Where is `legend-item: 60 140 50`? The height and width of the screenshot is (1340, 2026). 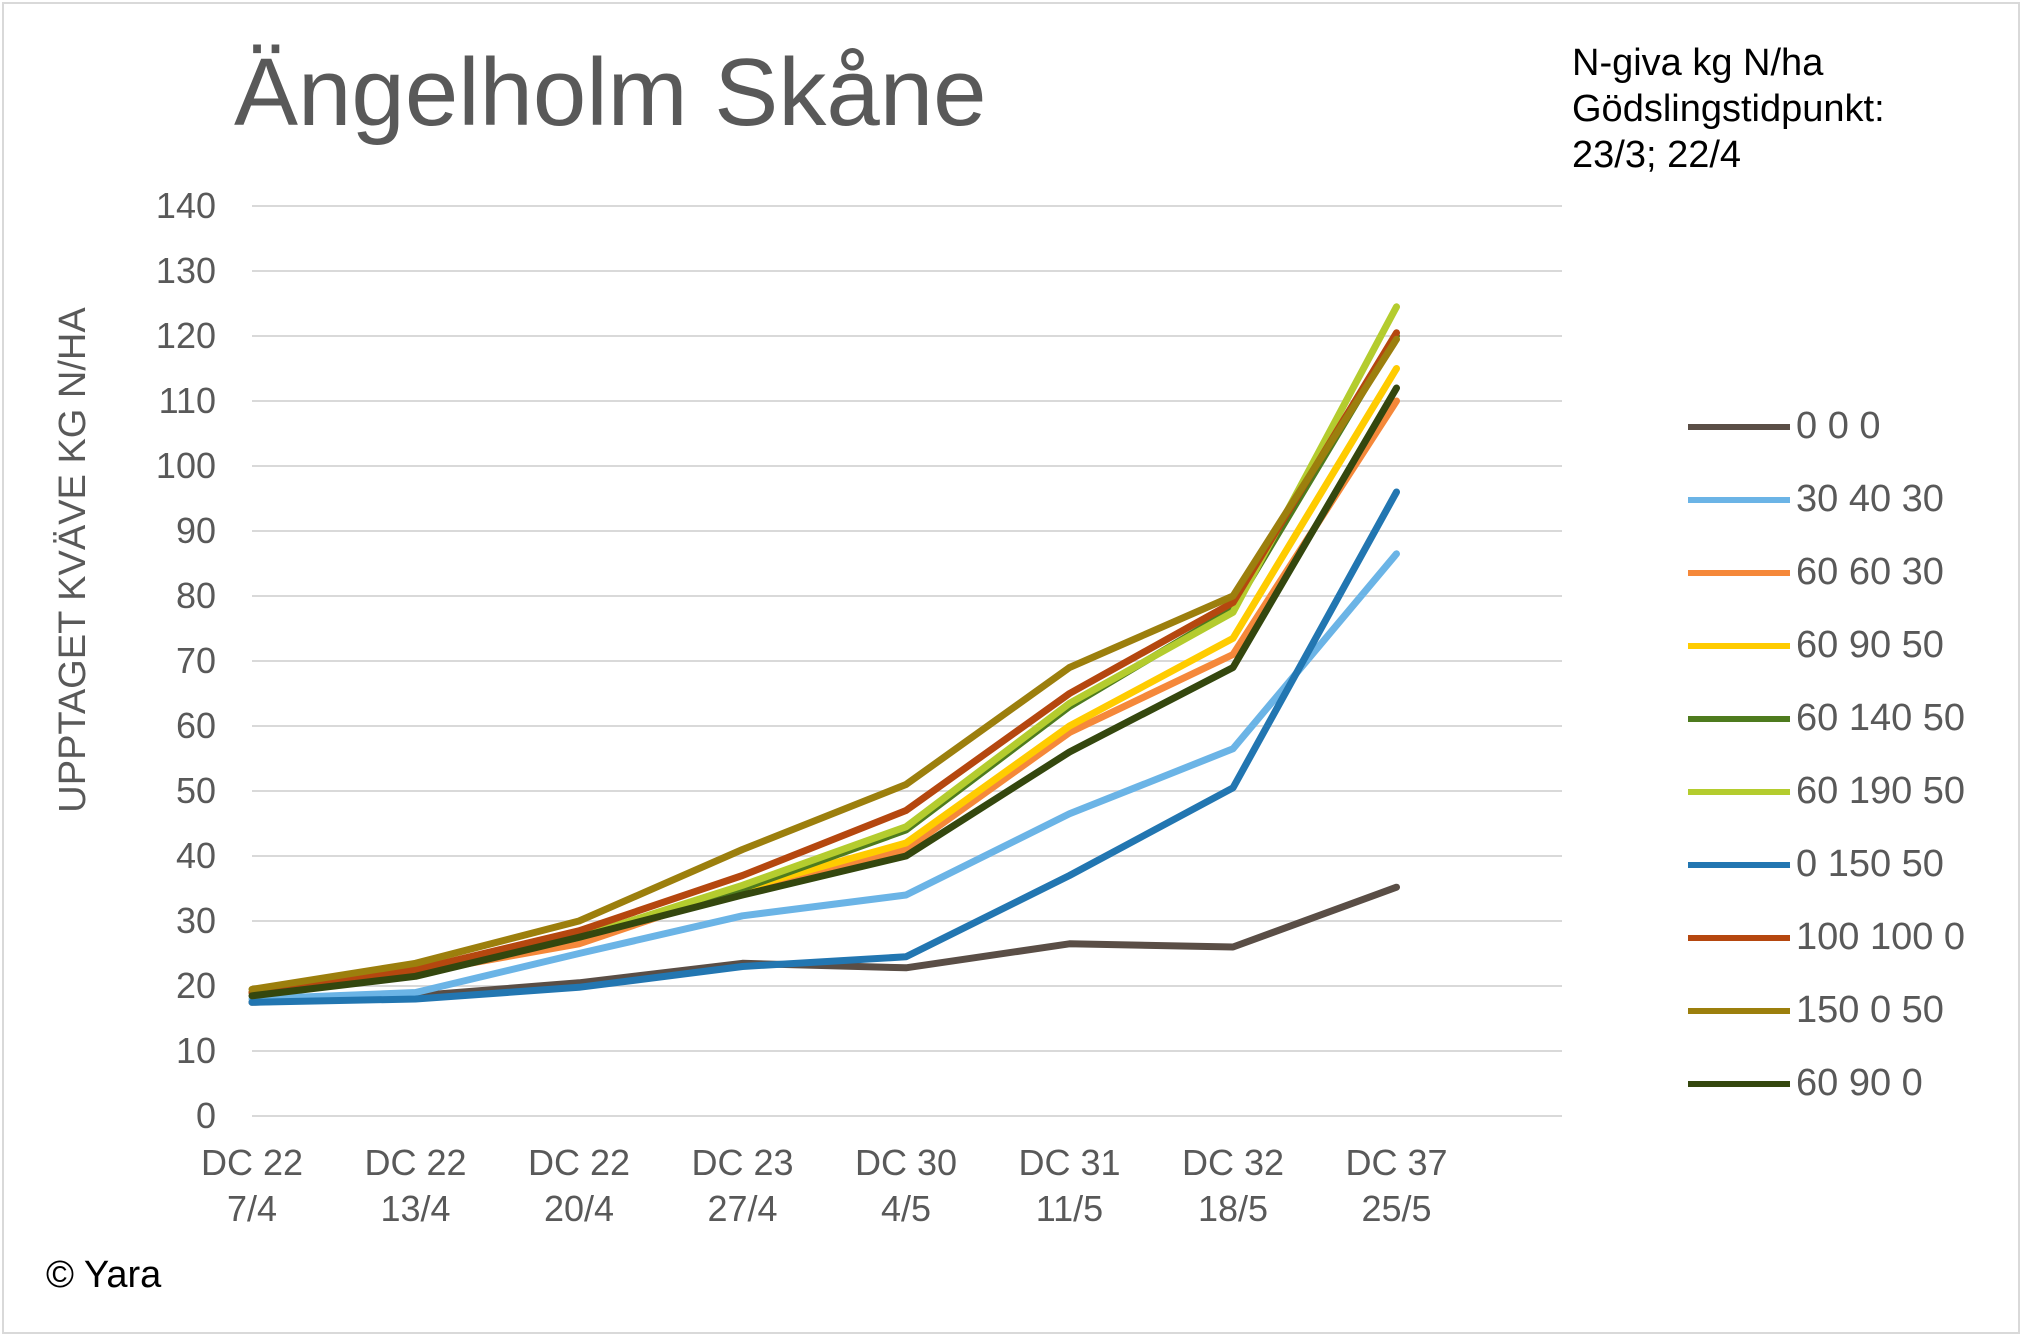 legend-item: 60 140 50 is located at coordinates (1826, 718).